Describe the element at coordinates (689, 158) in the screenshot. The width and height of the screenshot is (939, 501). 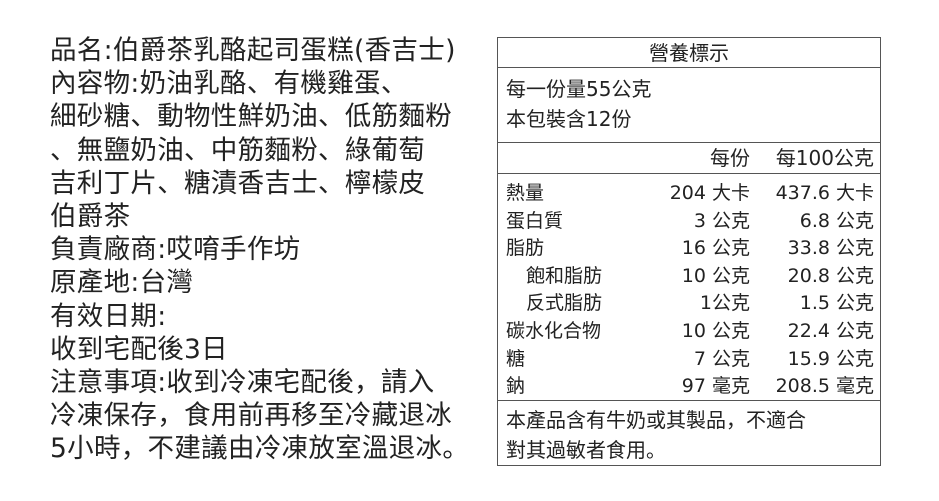
I see `column-headers: 每份 每100公克` at that location.